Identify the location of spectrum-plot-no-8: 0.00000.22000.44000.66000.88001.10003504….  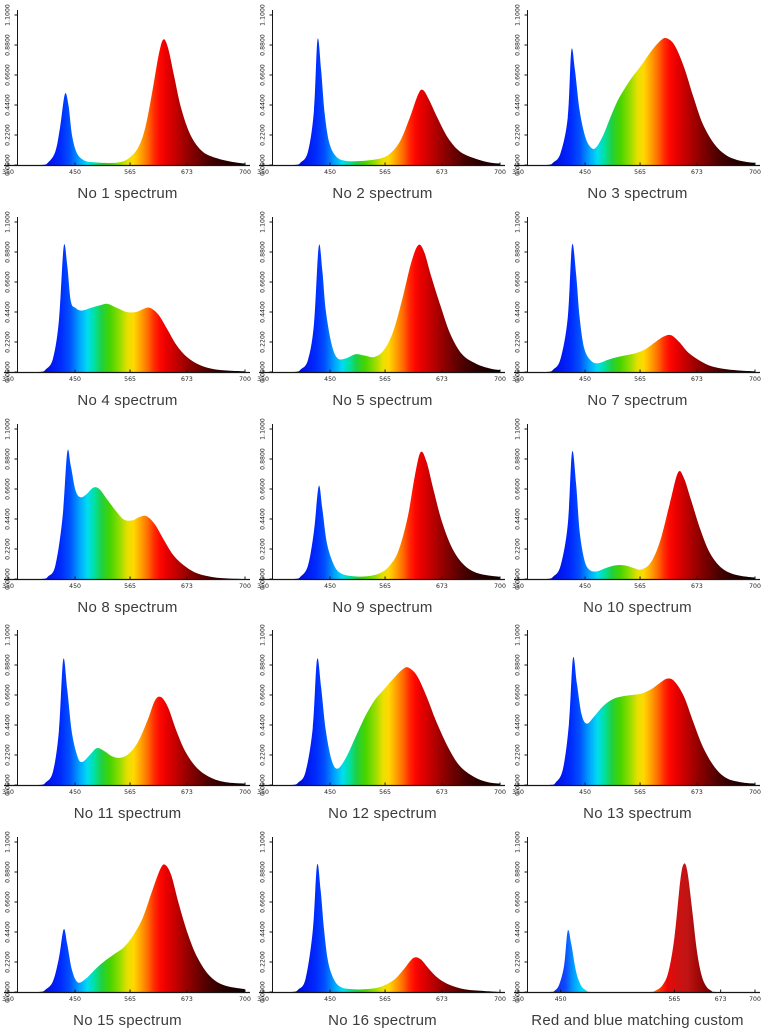
(126, 504).